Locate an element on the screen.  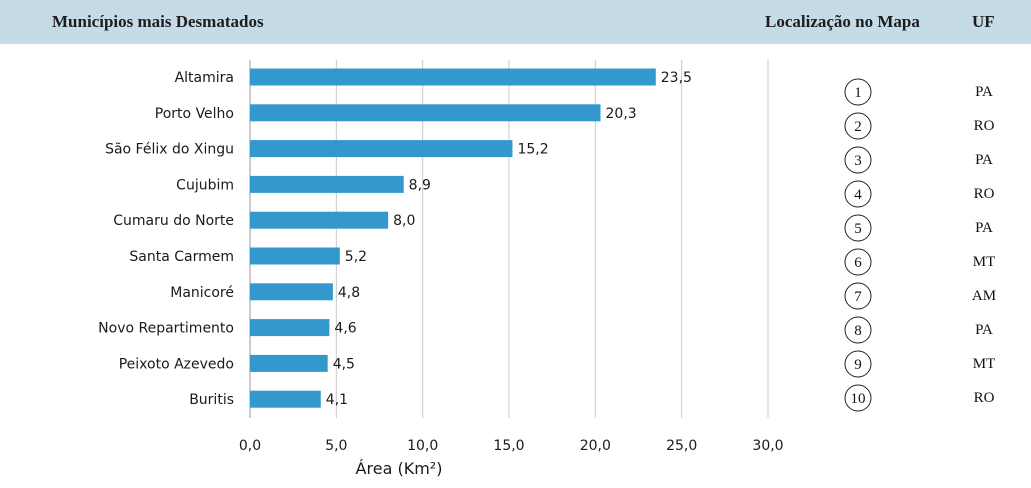
value-label: 20,3 is located at coordinates (621, 114).